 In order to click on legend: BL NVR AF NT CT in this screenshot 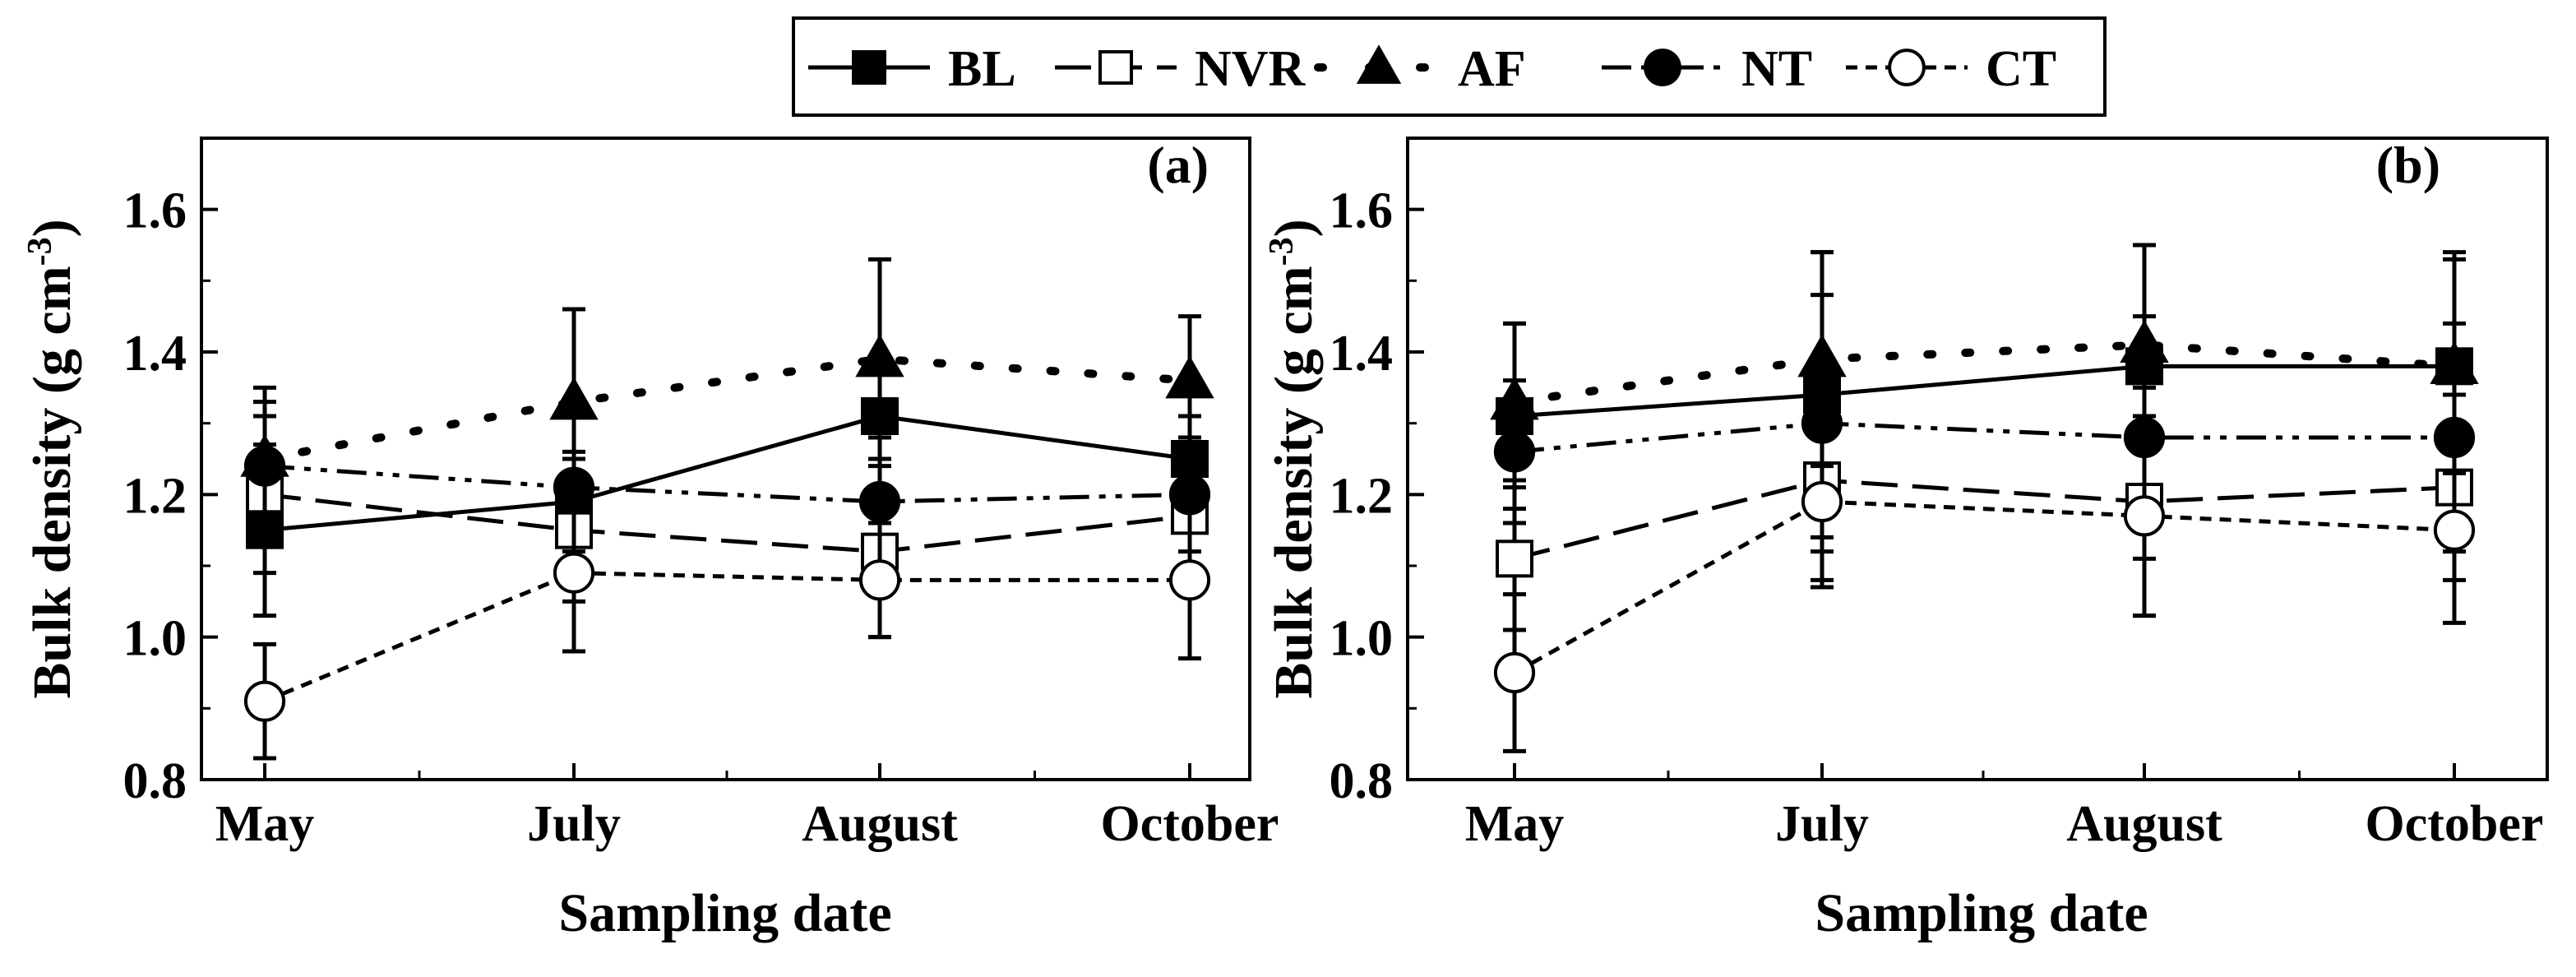, I will do `click(1449, 66)`.